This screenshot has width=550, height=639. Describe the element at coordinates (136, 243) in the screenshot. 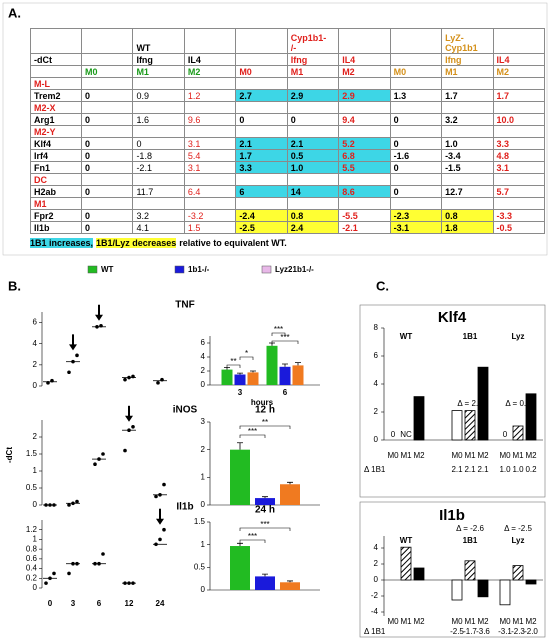

I see `footnote-part: 1B1/Lyz decreases` at that location.